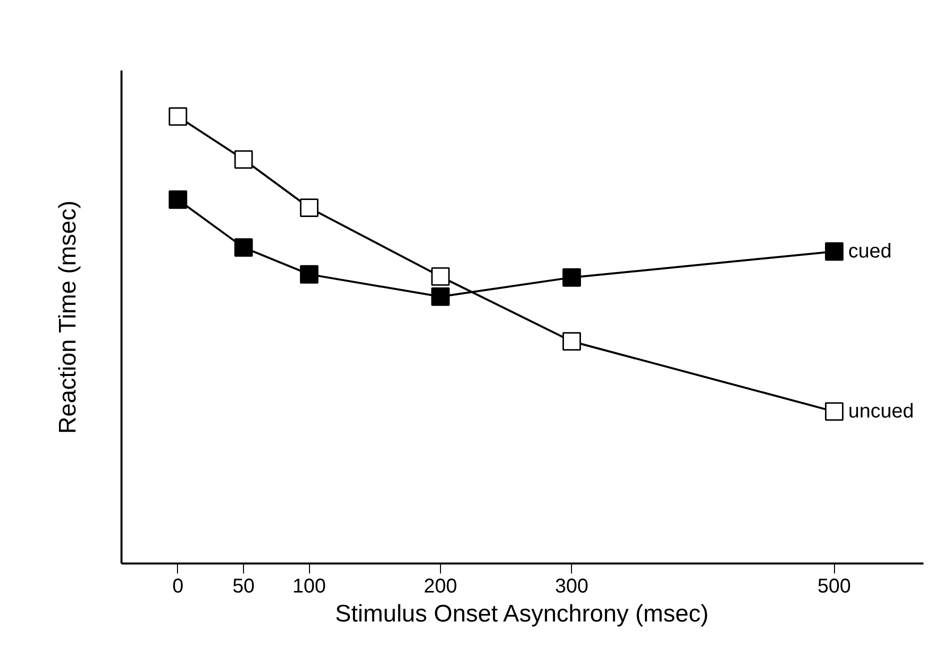 Image resolution: width=948 pixels, height=649 pixels. Describe the element at coordinates (881, 411) in the screenshot. I see `series-label: uncued` at that location.